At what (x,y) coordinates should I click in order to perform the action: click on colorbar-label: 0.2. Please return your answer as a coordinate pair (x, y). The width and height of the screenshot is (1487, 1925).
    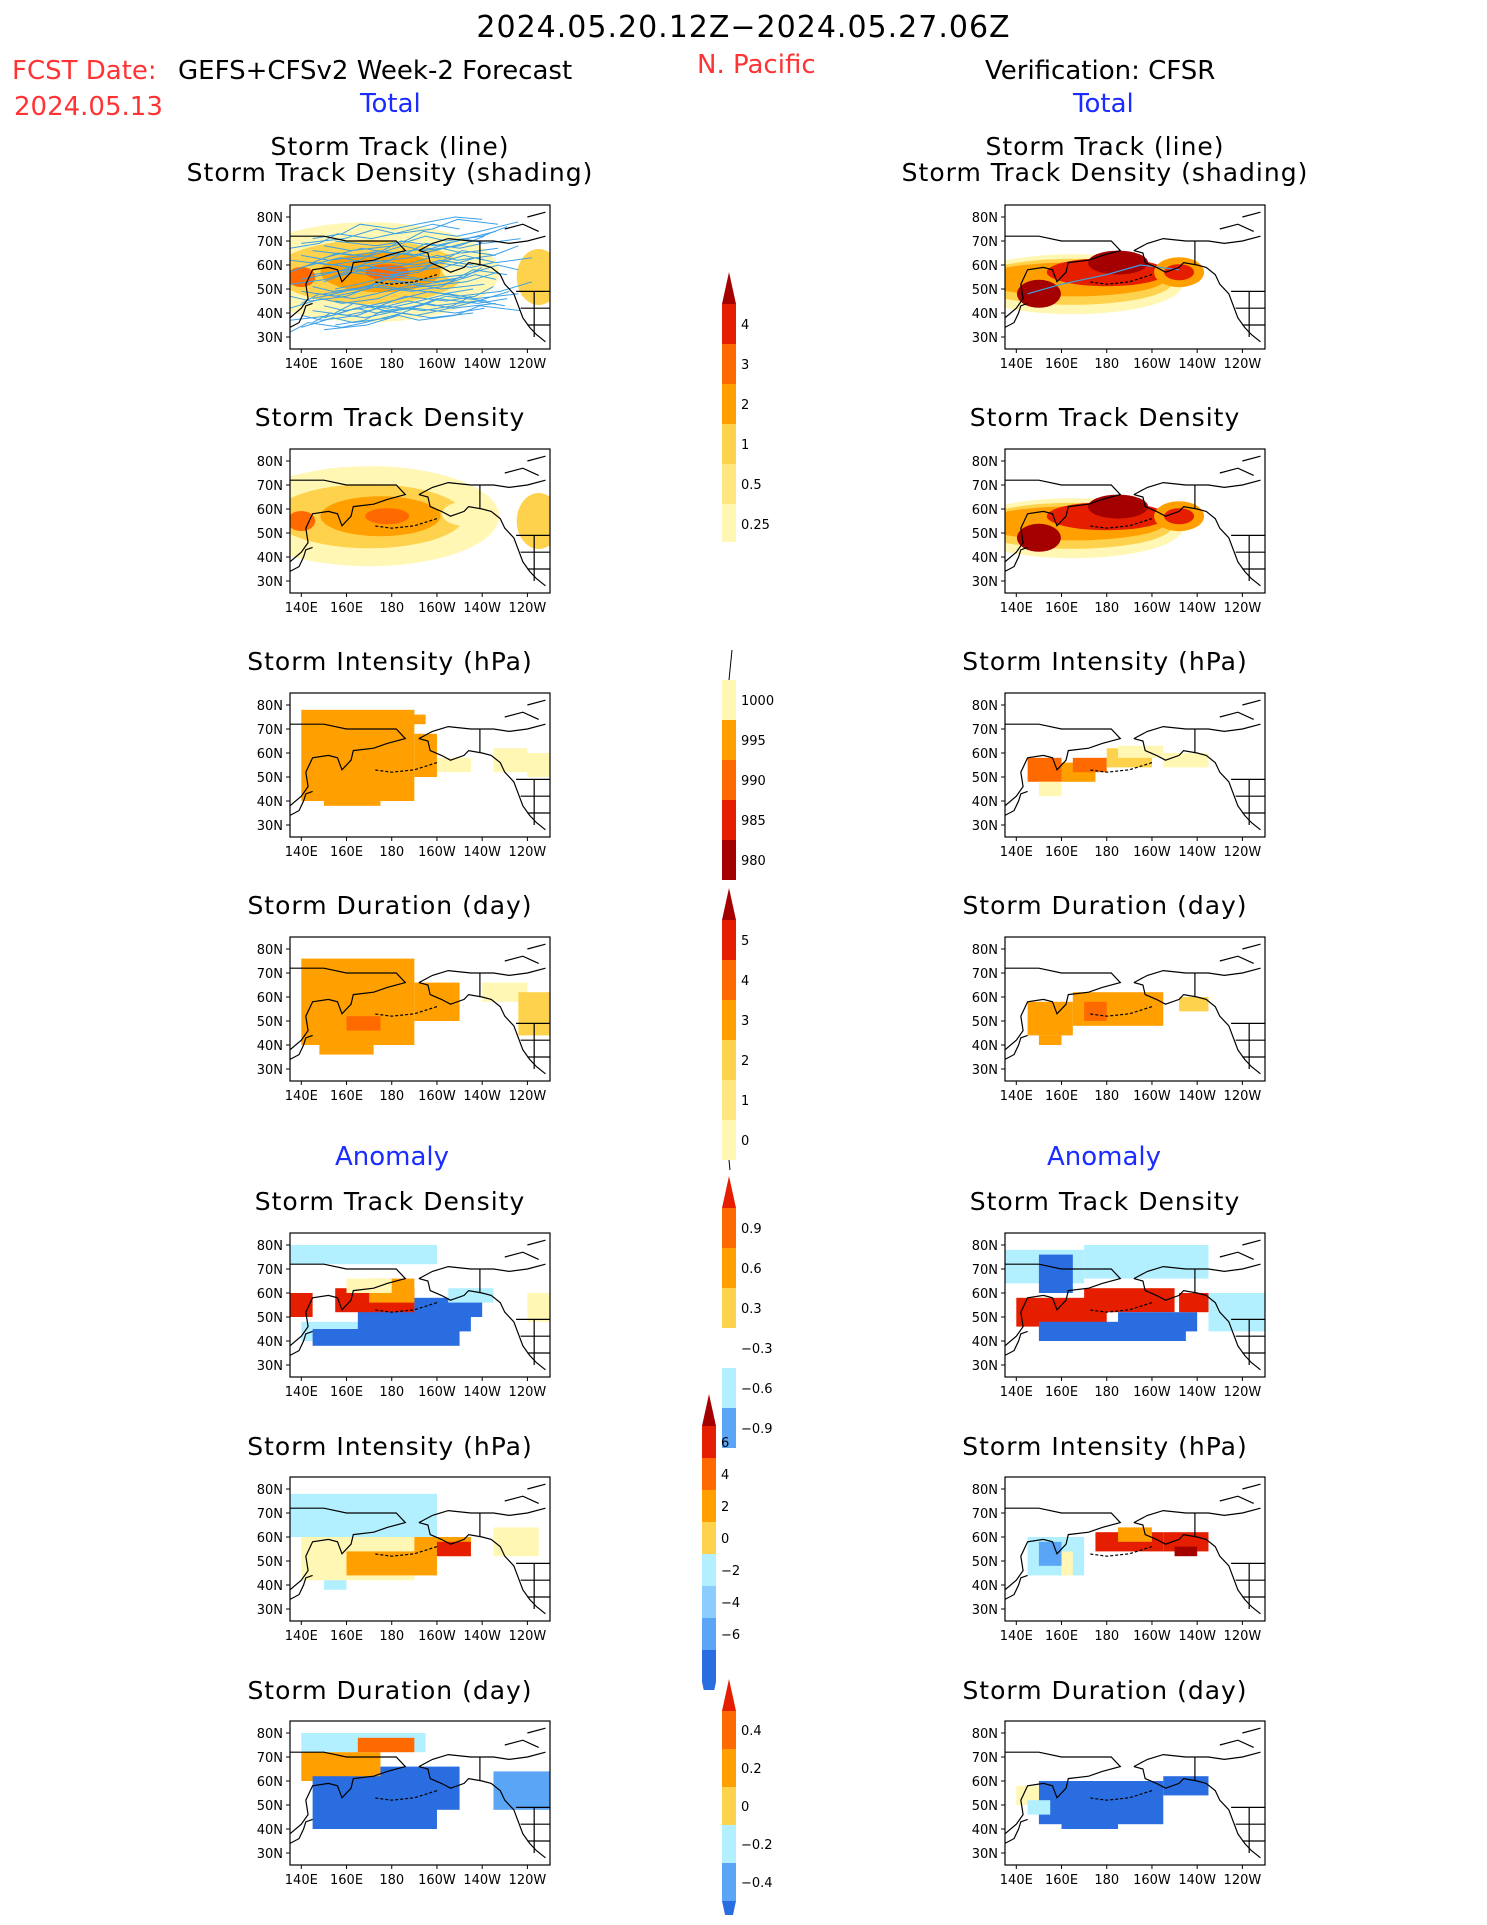
    Looking at the image, I should click on (751, 1769).